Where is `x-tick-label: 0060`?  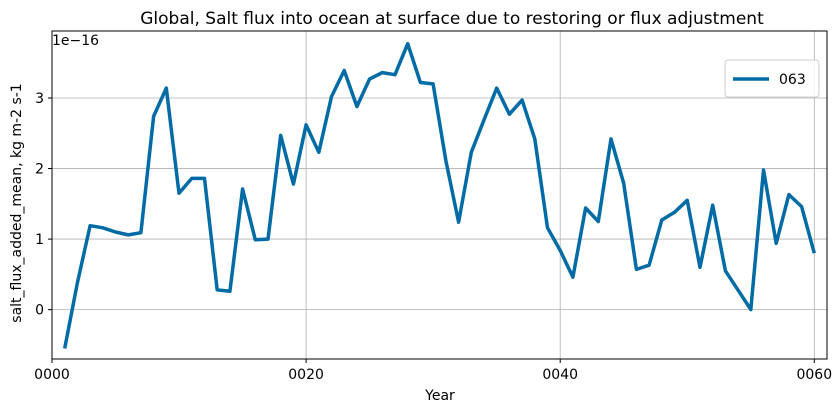 x-tick-label: 0060 is located at coordinates (814, 375).